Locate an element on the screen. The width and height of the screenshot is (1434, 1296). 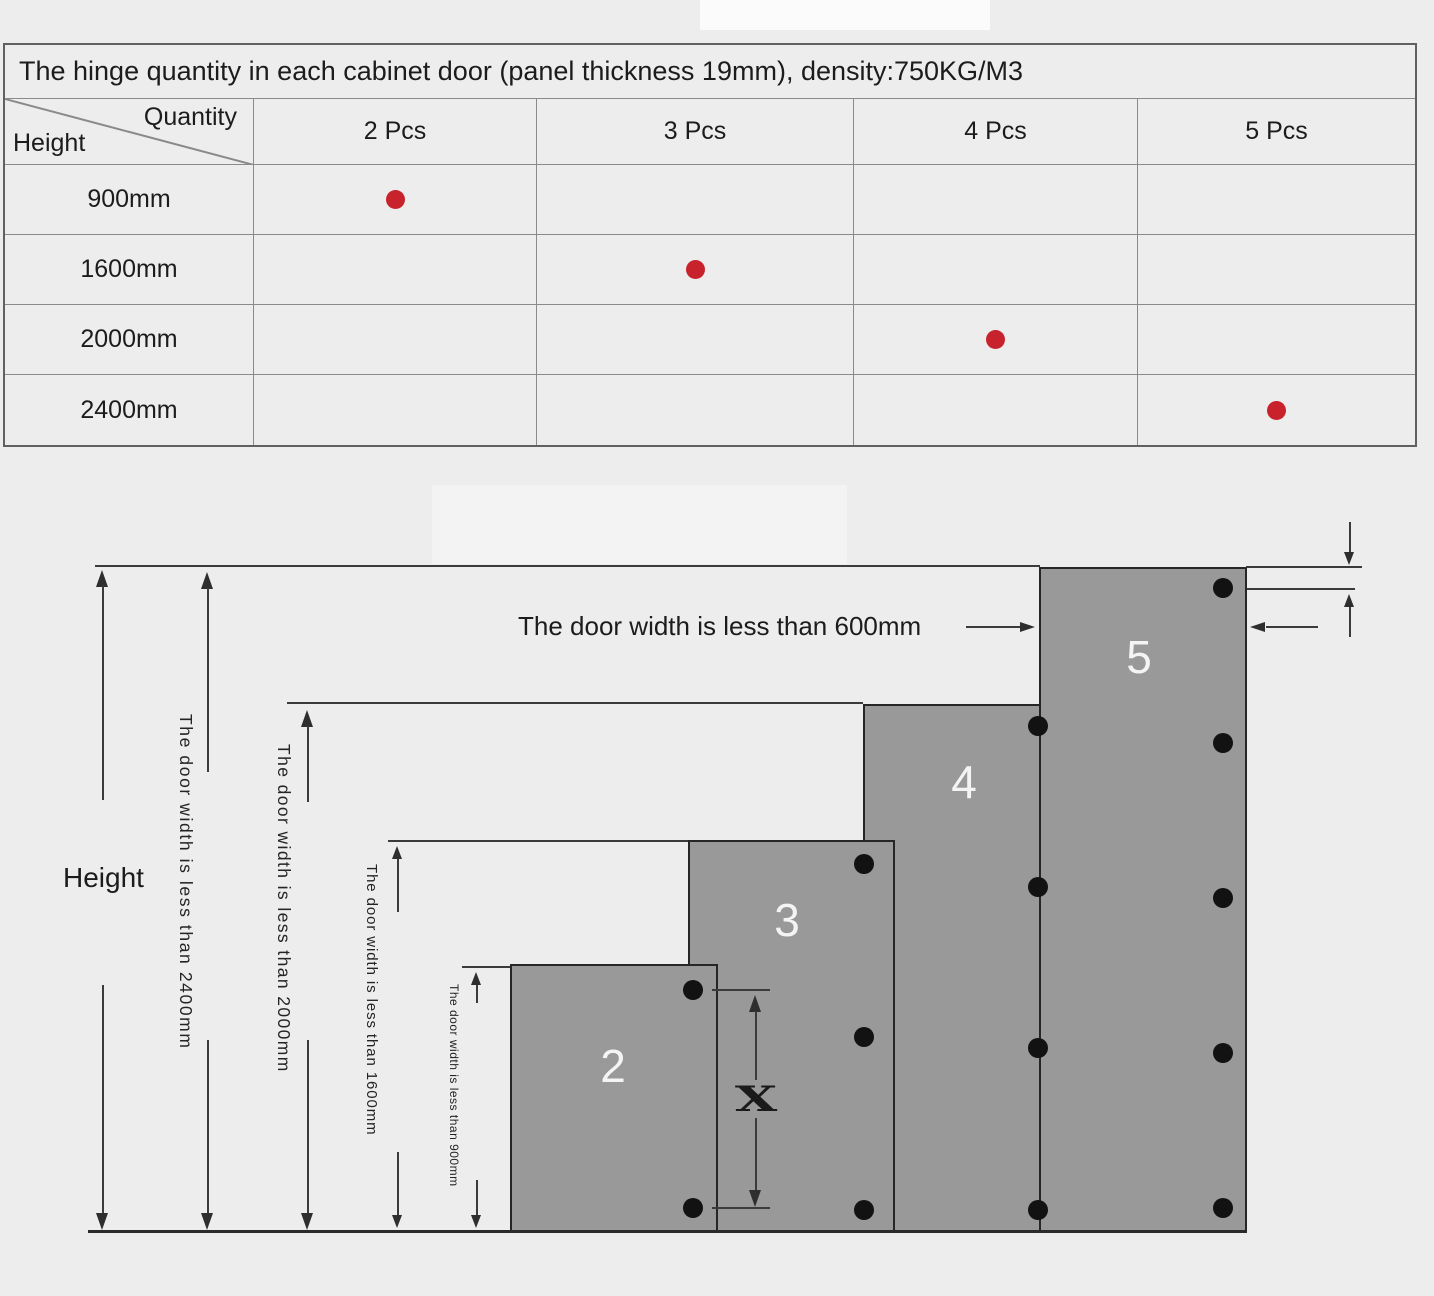
level-line-2000 is located at coordinates (575, 703).